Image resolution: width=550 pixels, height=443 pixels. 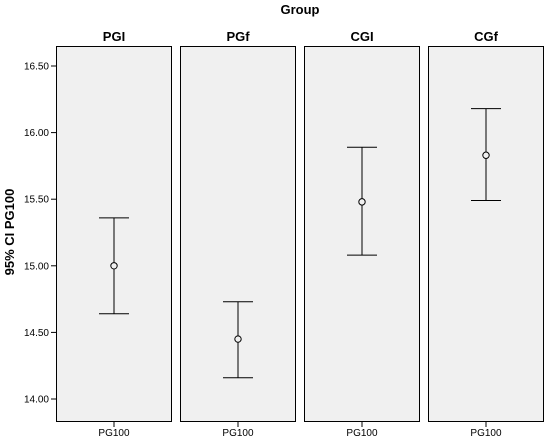 What do you see at coordinates (36, 67) in the screenshot?
I see `y-tick-label: 16.50` at bounding box center [36, 67].